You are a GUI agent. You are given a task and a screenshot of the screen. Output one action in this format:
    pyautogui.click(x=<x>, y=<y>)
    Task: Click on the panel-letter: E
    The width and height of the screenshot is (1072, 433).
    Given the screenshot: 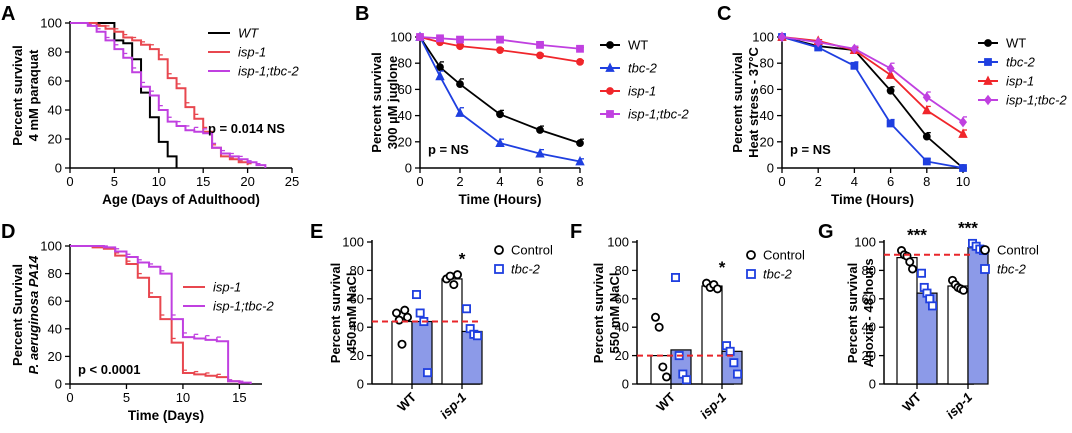 What is the action you would take?
    pyautogui.click(x=316, y=232)
    